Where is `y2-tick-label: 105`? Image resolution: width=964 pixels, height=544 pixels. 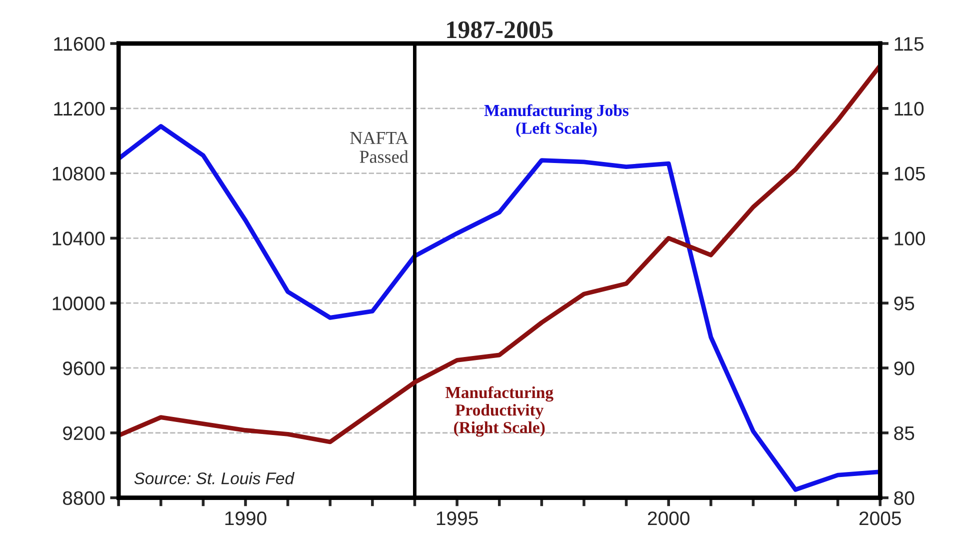
y2-tick-label: 105 is located at coordinates (909, 173).